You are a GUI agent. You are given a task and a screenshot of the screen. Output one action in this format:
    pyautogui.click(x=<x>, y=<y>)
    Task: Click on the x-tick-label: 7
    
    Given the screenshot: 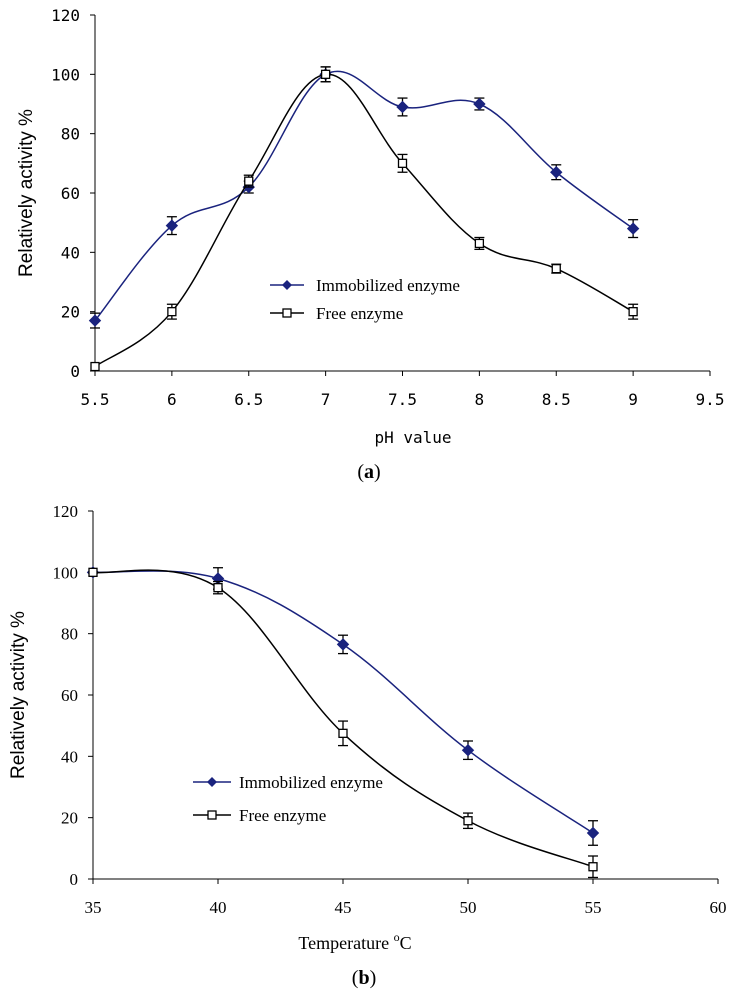 What is the action you would take?
    pyautogui.click(x=326, y=399)
    